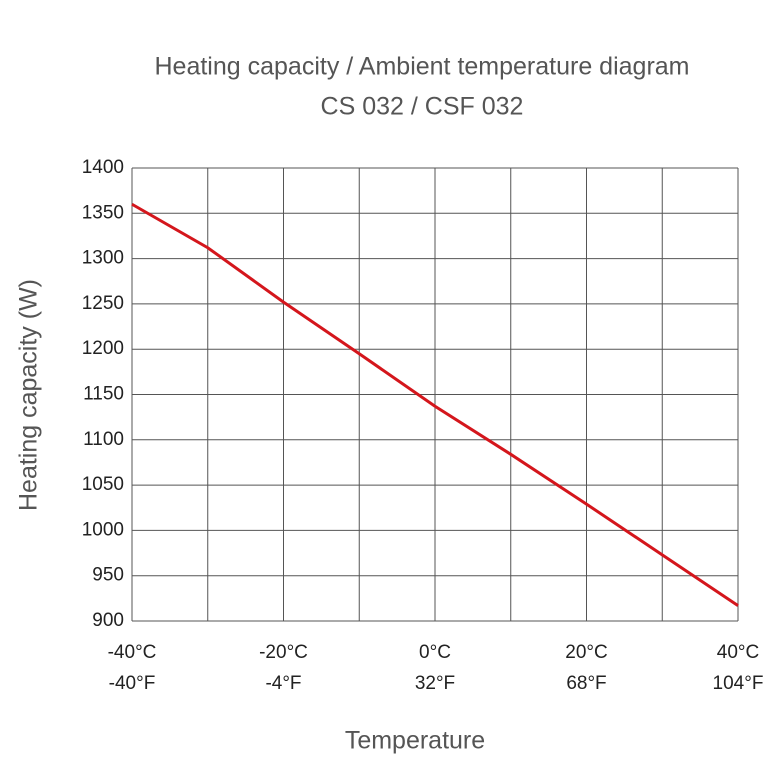  What do you see at coordinates (29, 395) in the screenshot?
I see `y-axis-label: Heating capacity (W)` at bounding box center [29, 395].